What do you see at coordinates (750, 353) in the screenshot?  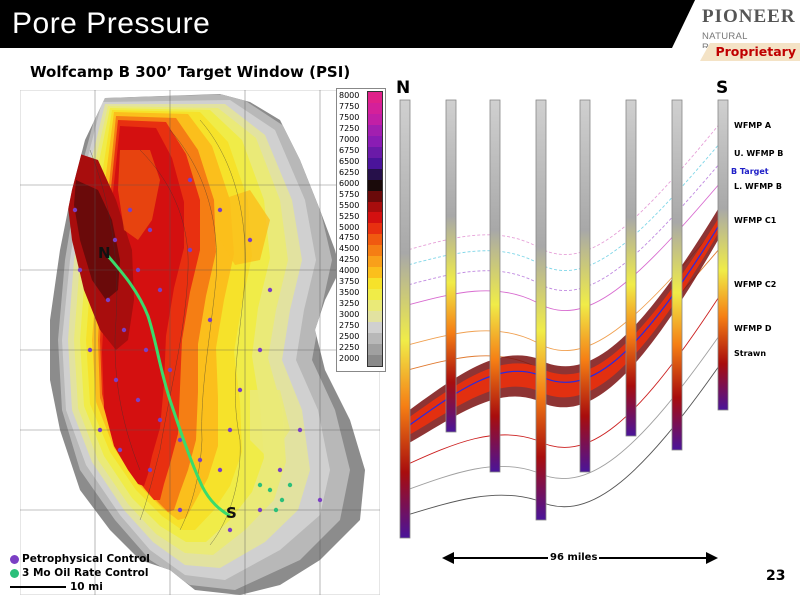 I see `formation-label: Strawn` at bounding box center [750, 353].